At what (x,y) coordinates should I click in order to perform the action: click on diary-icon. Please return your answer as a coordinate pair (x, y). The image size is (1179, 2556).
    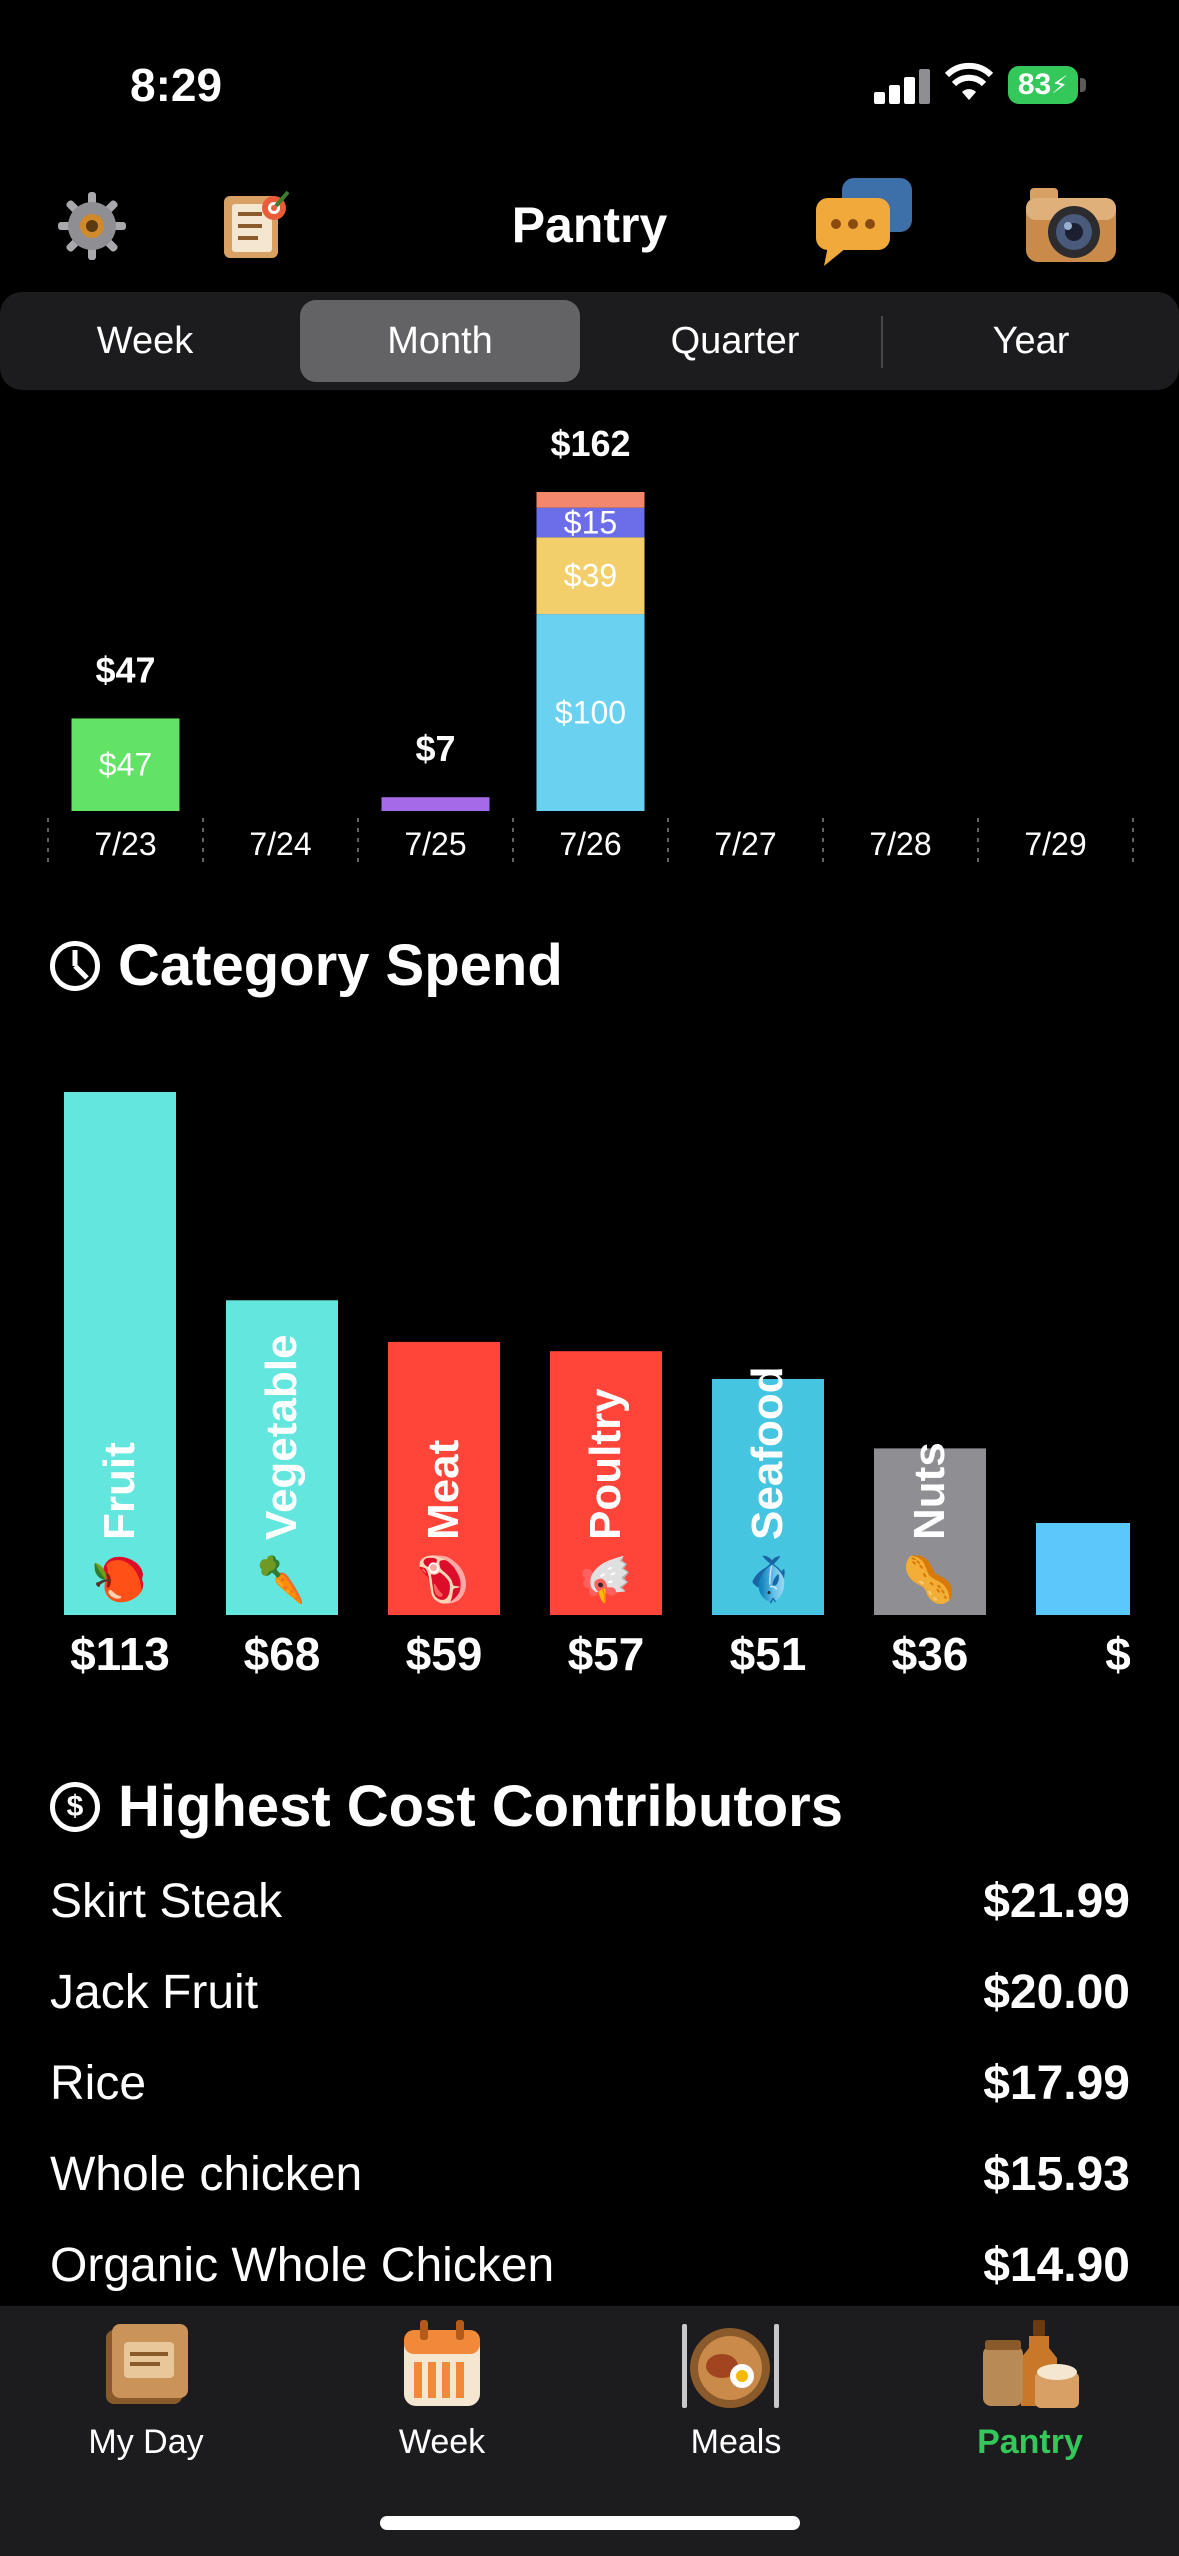
    Looking at the image, I should click on (147, 2364).